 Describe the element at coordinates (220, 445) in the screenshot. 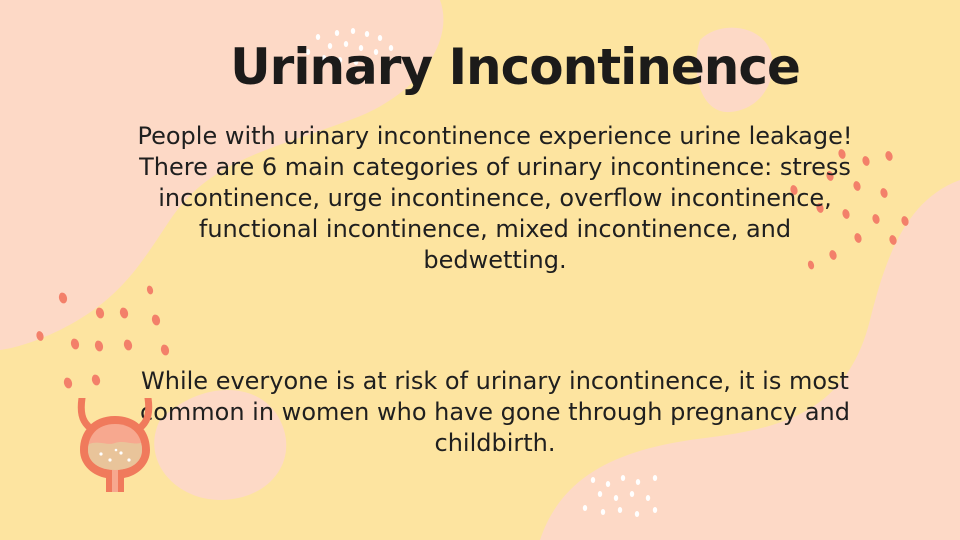

I see `peach-blob-bottom-left` at that location.